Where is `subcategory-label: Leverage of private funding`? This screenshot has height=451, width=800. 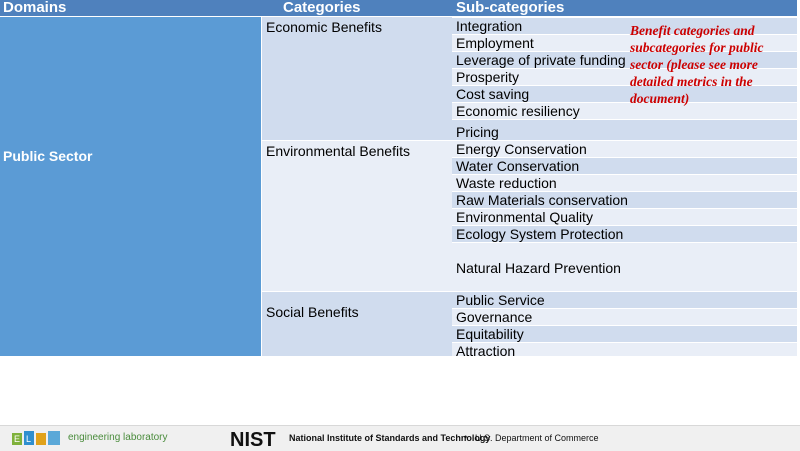 subcategory-label: Leverage of private funding is located at coordinates (541, 60).